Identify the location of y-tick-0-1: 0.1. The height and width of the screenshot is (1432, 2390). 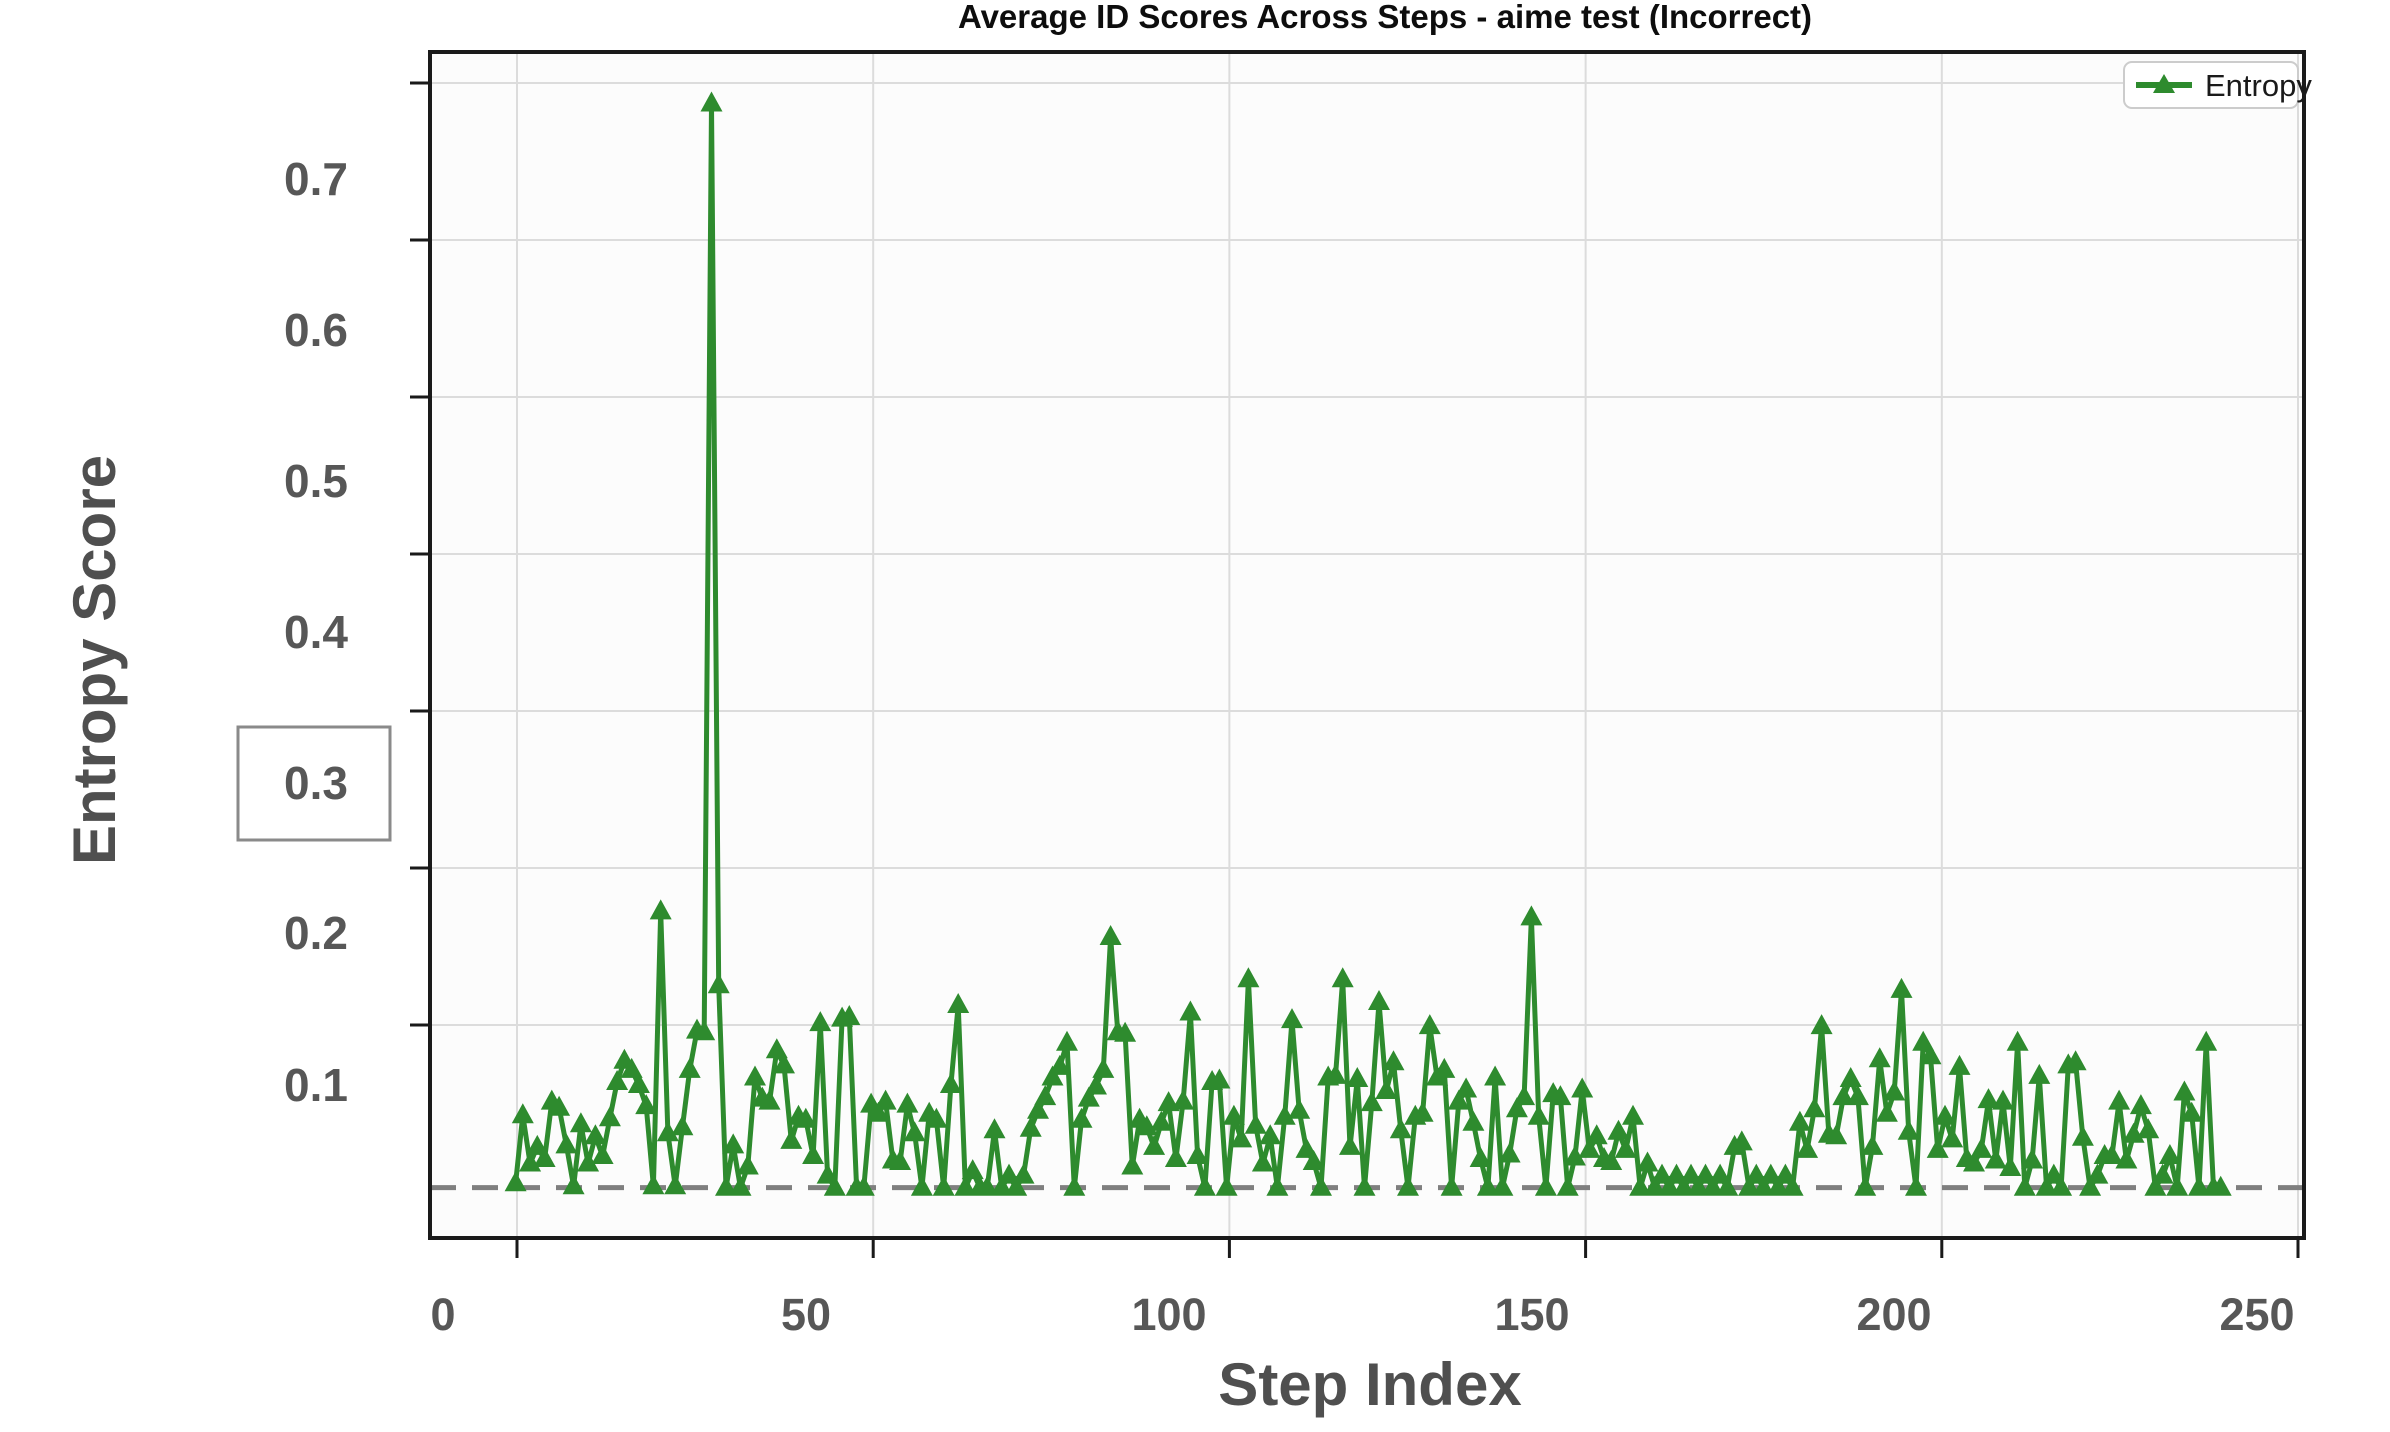
(316, 1085).